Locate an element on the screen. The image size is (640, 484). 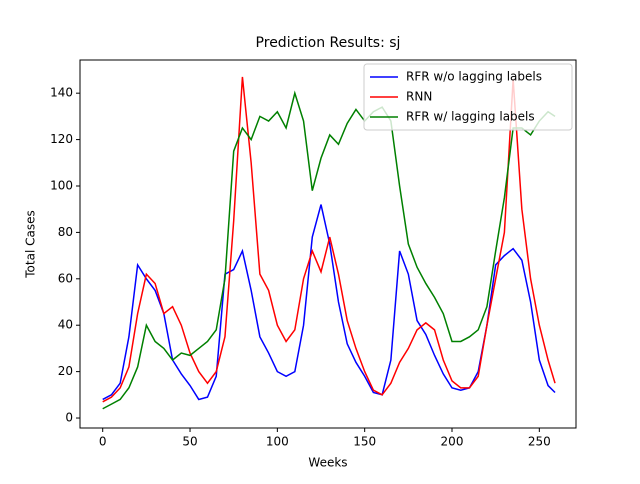
x-tick-label: 200 is located at coordinates (452, 442).